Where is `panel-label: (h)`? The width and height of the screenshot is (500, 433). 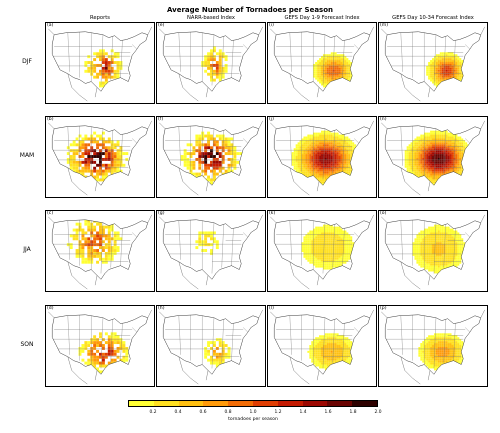 panel-label: (h) is located at coordinates (161, 308).